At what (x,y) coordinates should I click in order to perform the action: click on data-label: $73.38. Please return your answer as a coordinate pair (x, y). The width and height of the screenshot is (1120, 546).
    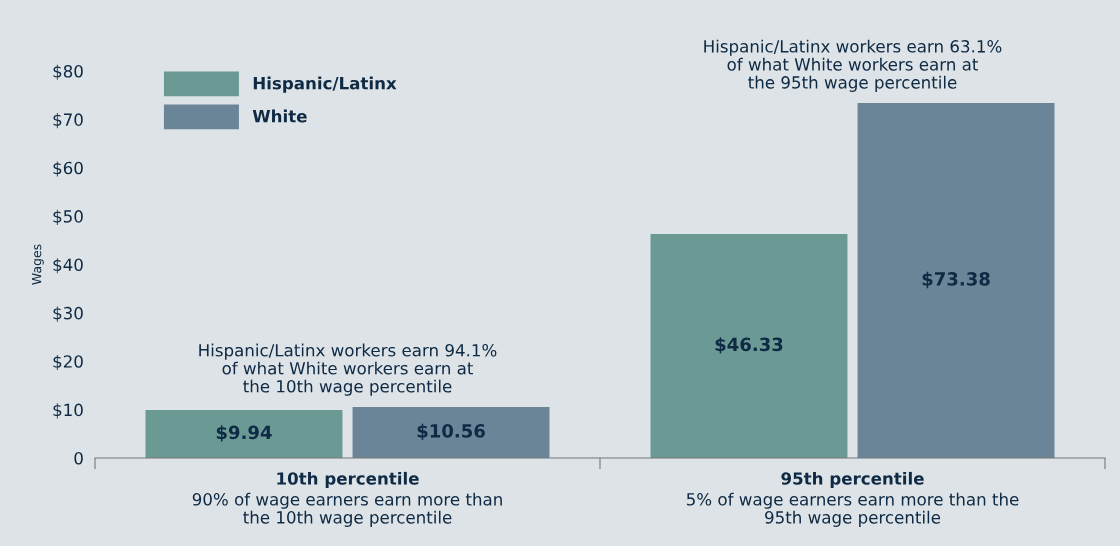
    Looking at the image, I should click on (956, 280).